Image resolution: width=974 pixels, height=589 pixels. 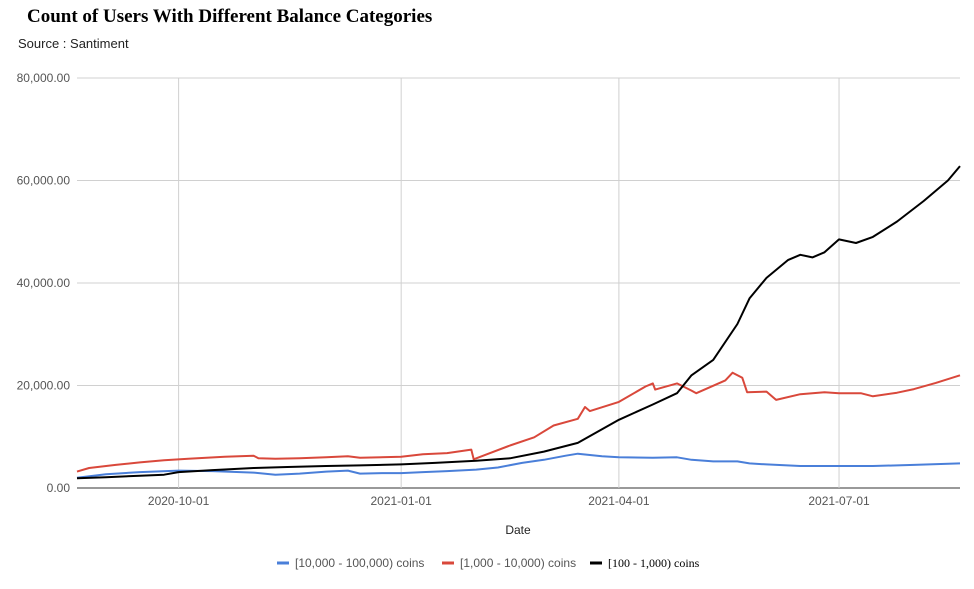 I want to click on y-tick-label: 60,000.00, so click(x=44, y=181).